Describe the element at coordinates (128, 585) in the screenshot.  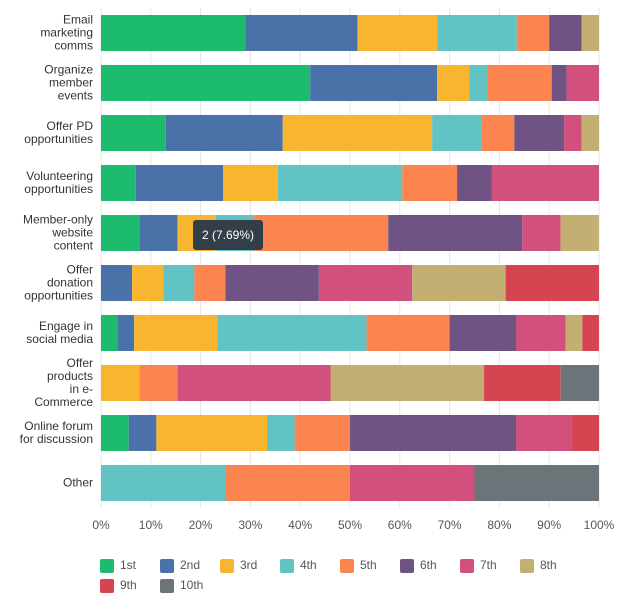
I see `legend-label: 9th` at that location.